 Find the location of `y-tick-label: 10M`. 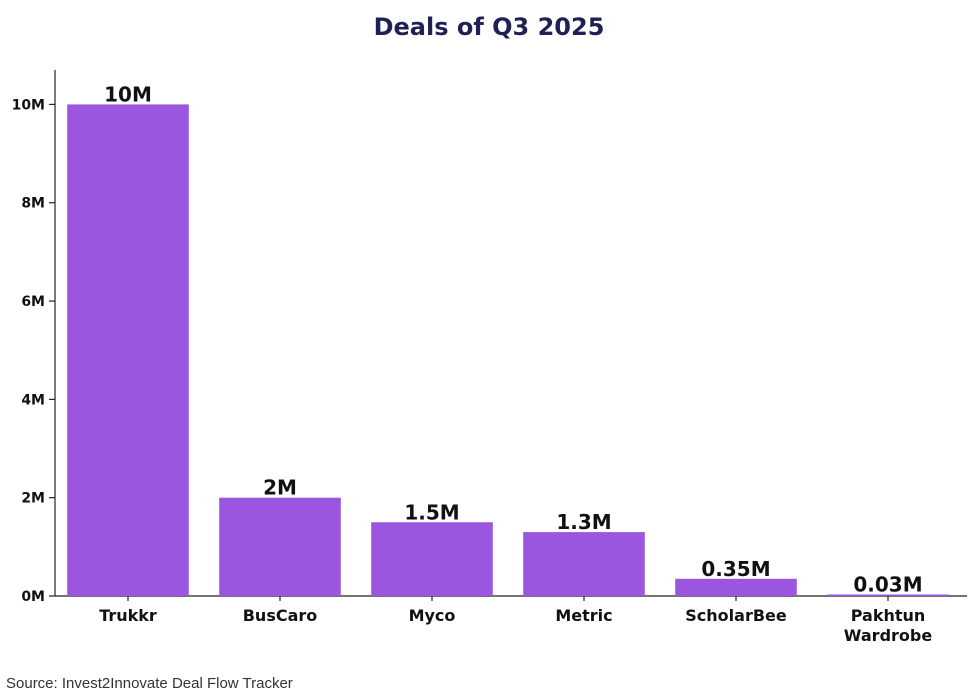

y-tick-label: 10M is located at coordinates (28, 105).